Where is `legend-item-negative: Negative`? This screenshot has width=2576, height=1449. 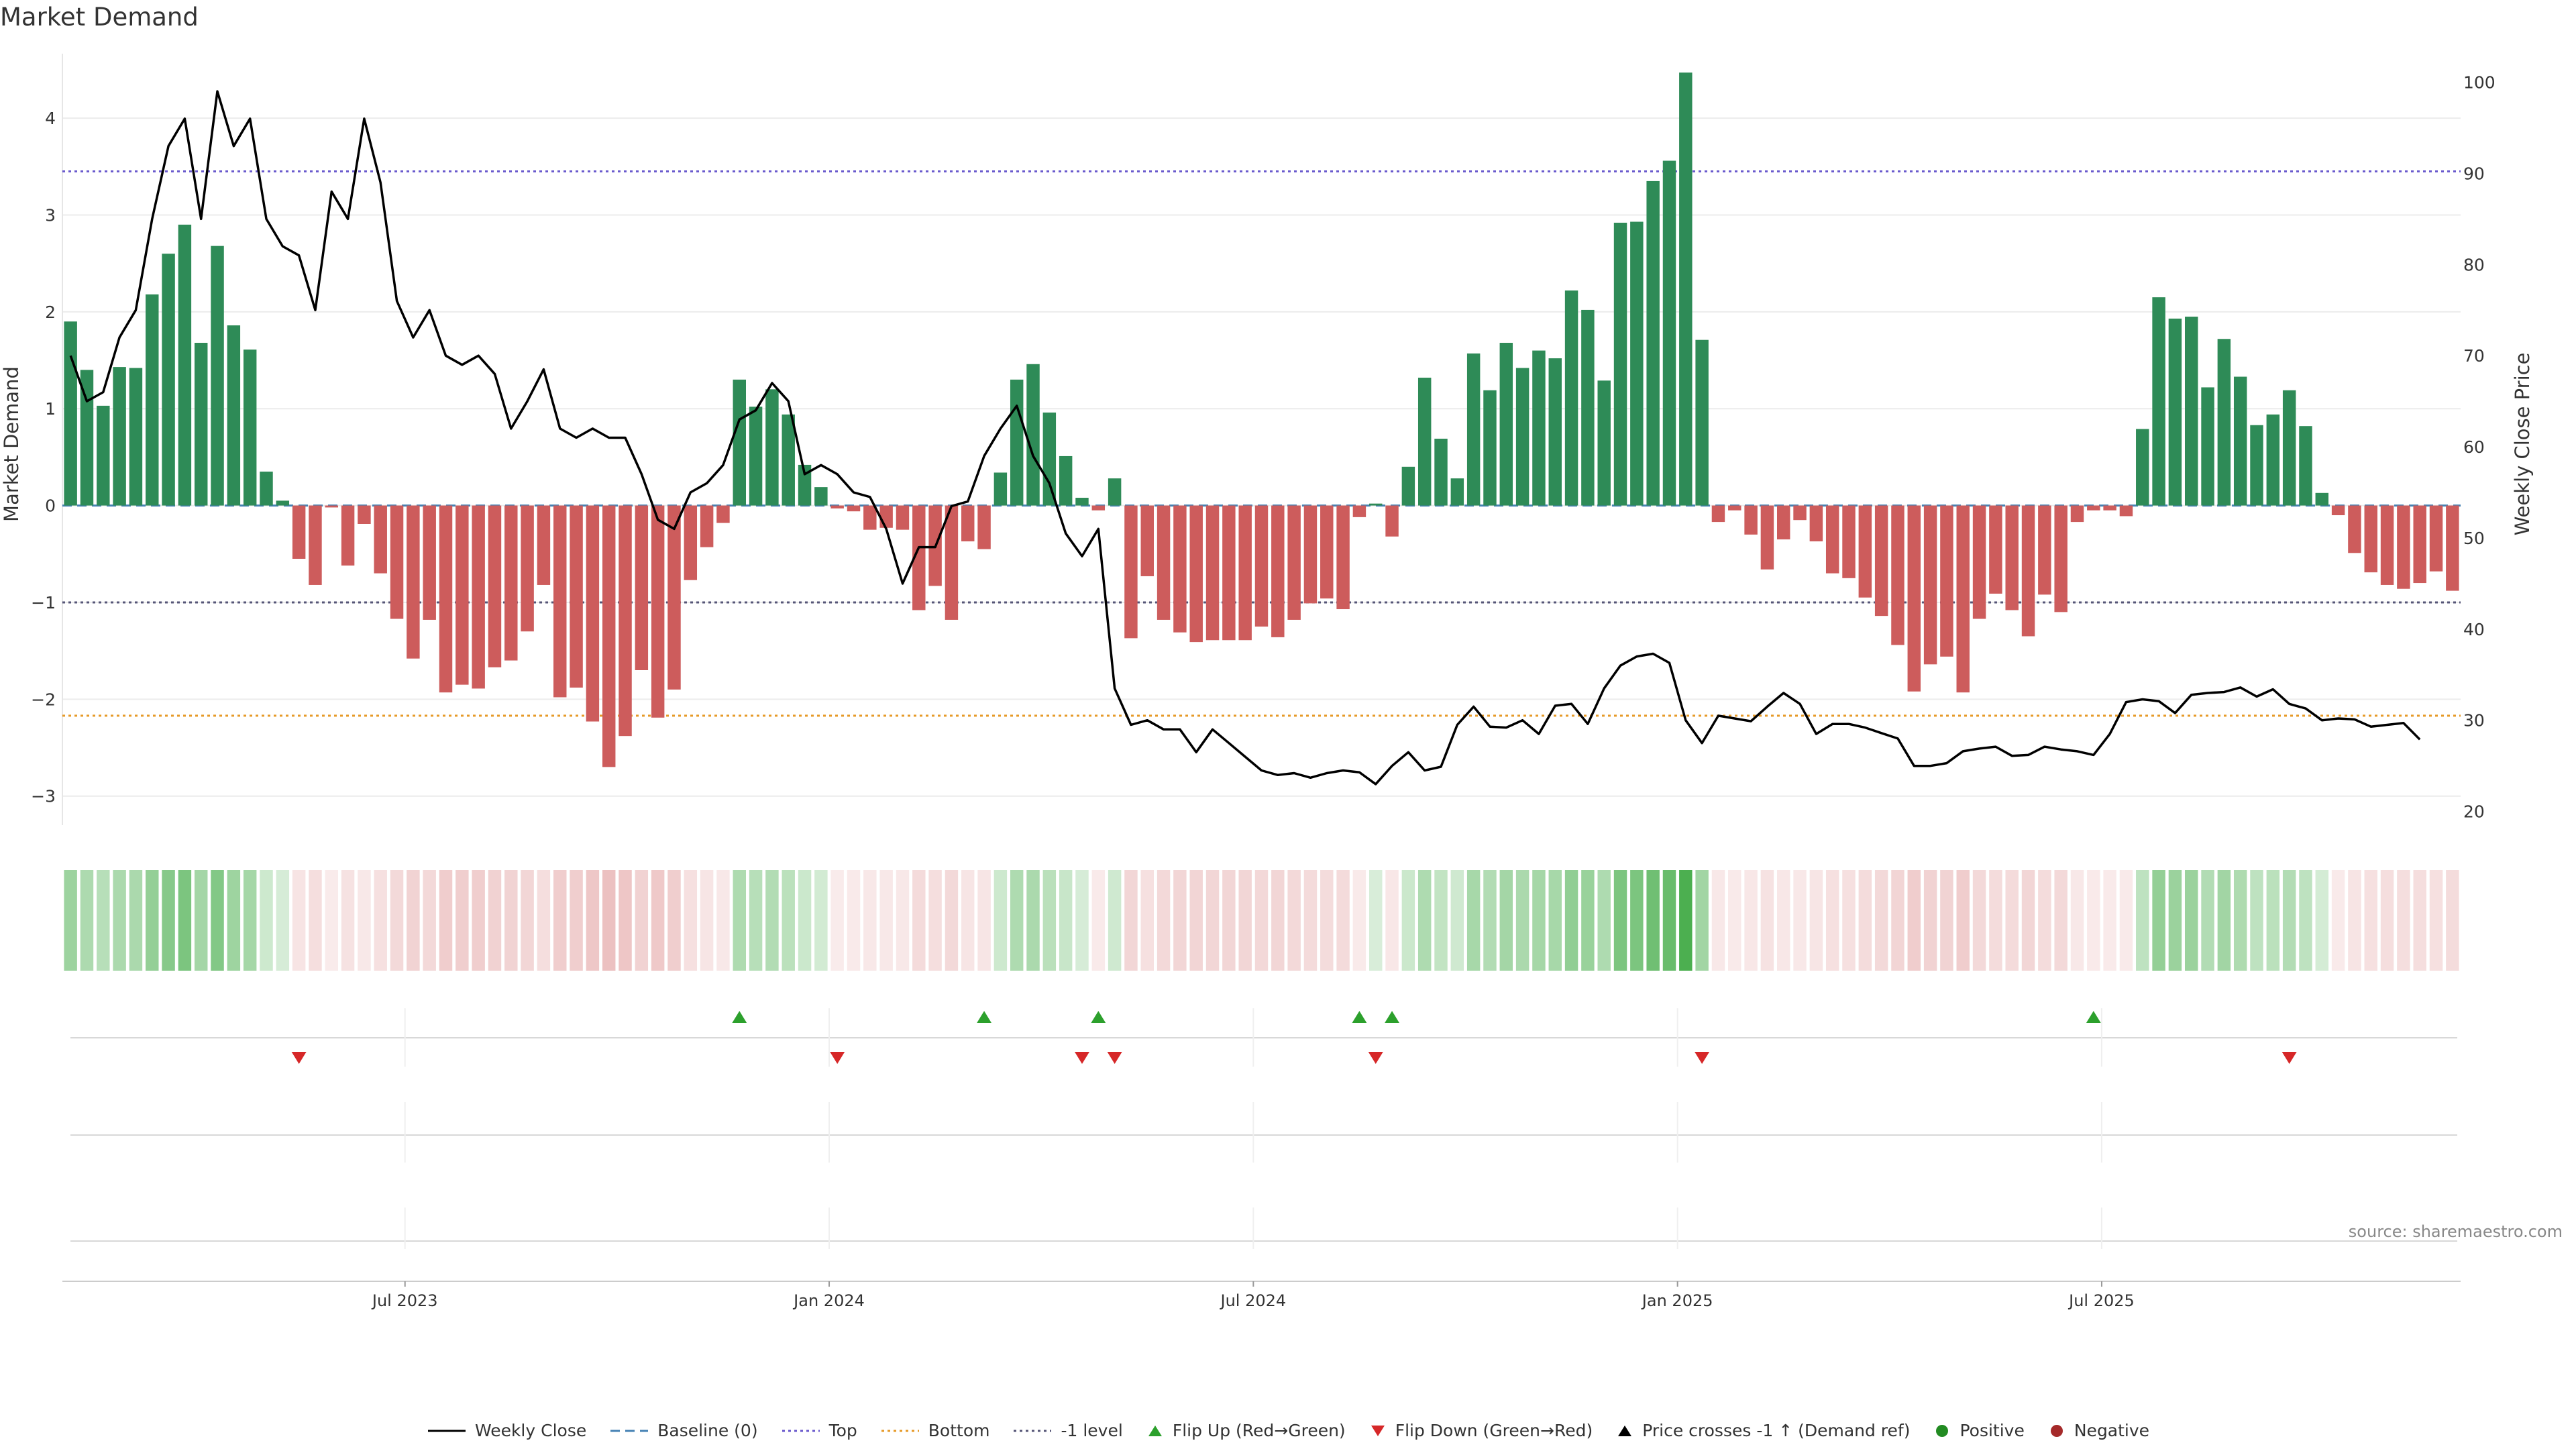
legend-item-negative: Negative is located at coordinates (2098, 1430).